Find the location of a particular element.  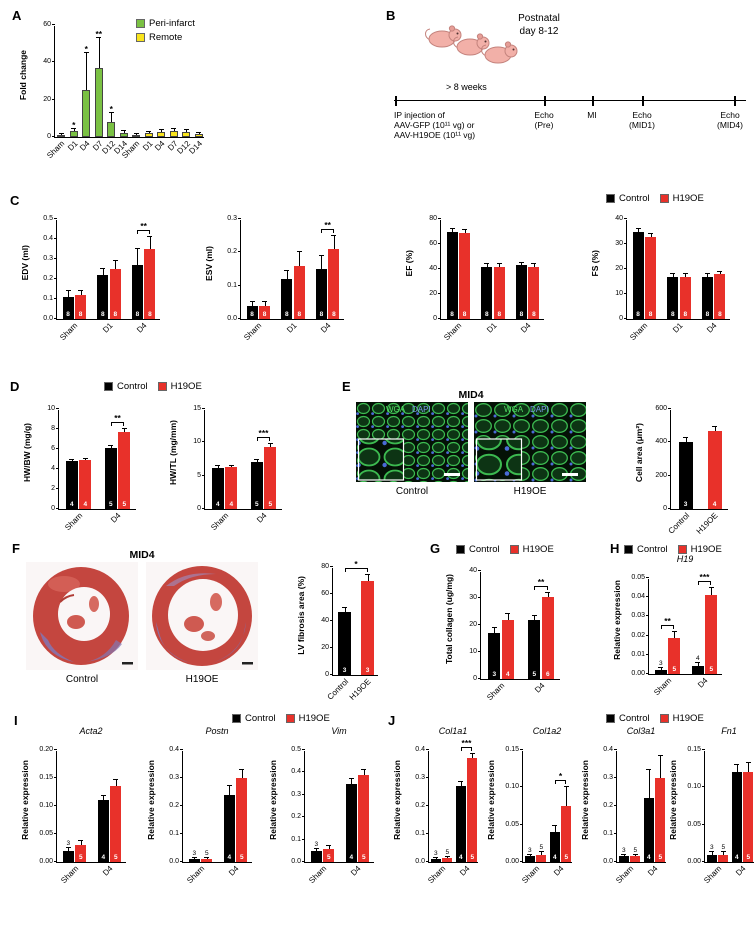

panel-f-label: F is located at coordinates (16, 548).